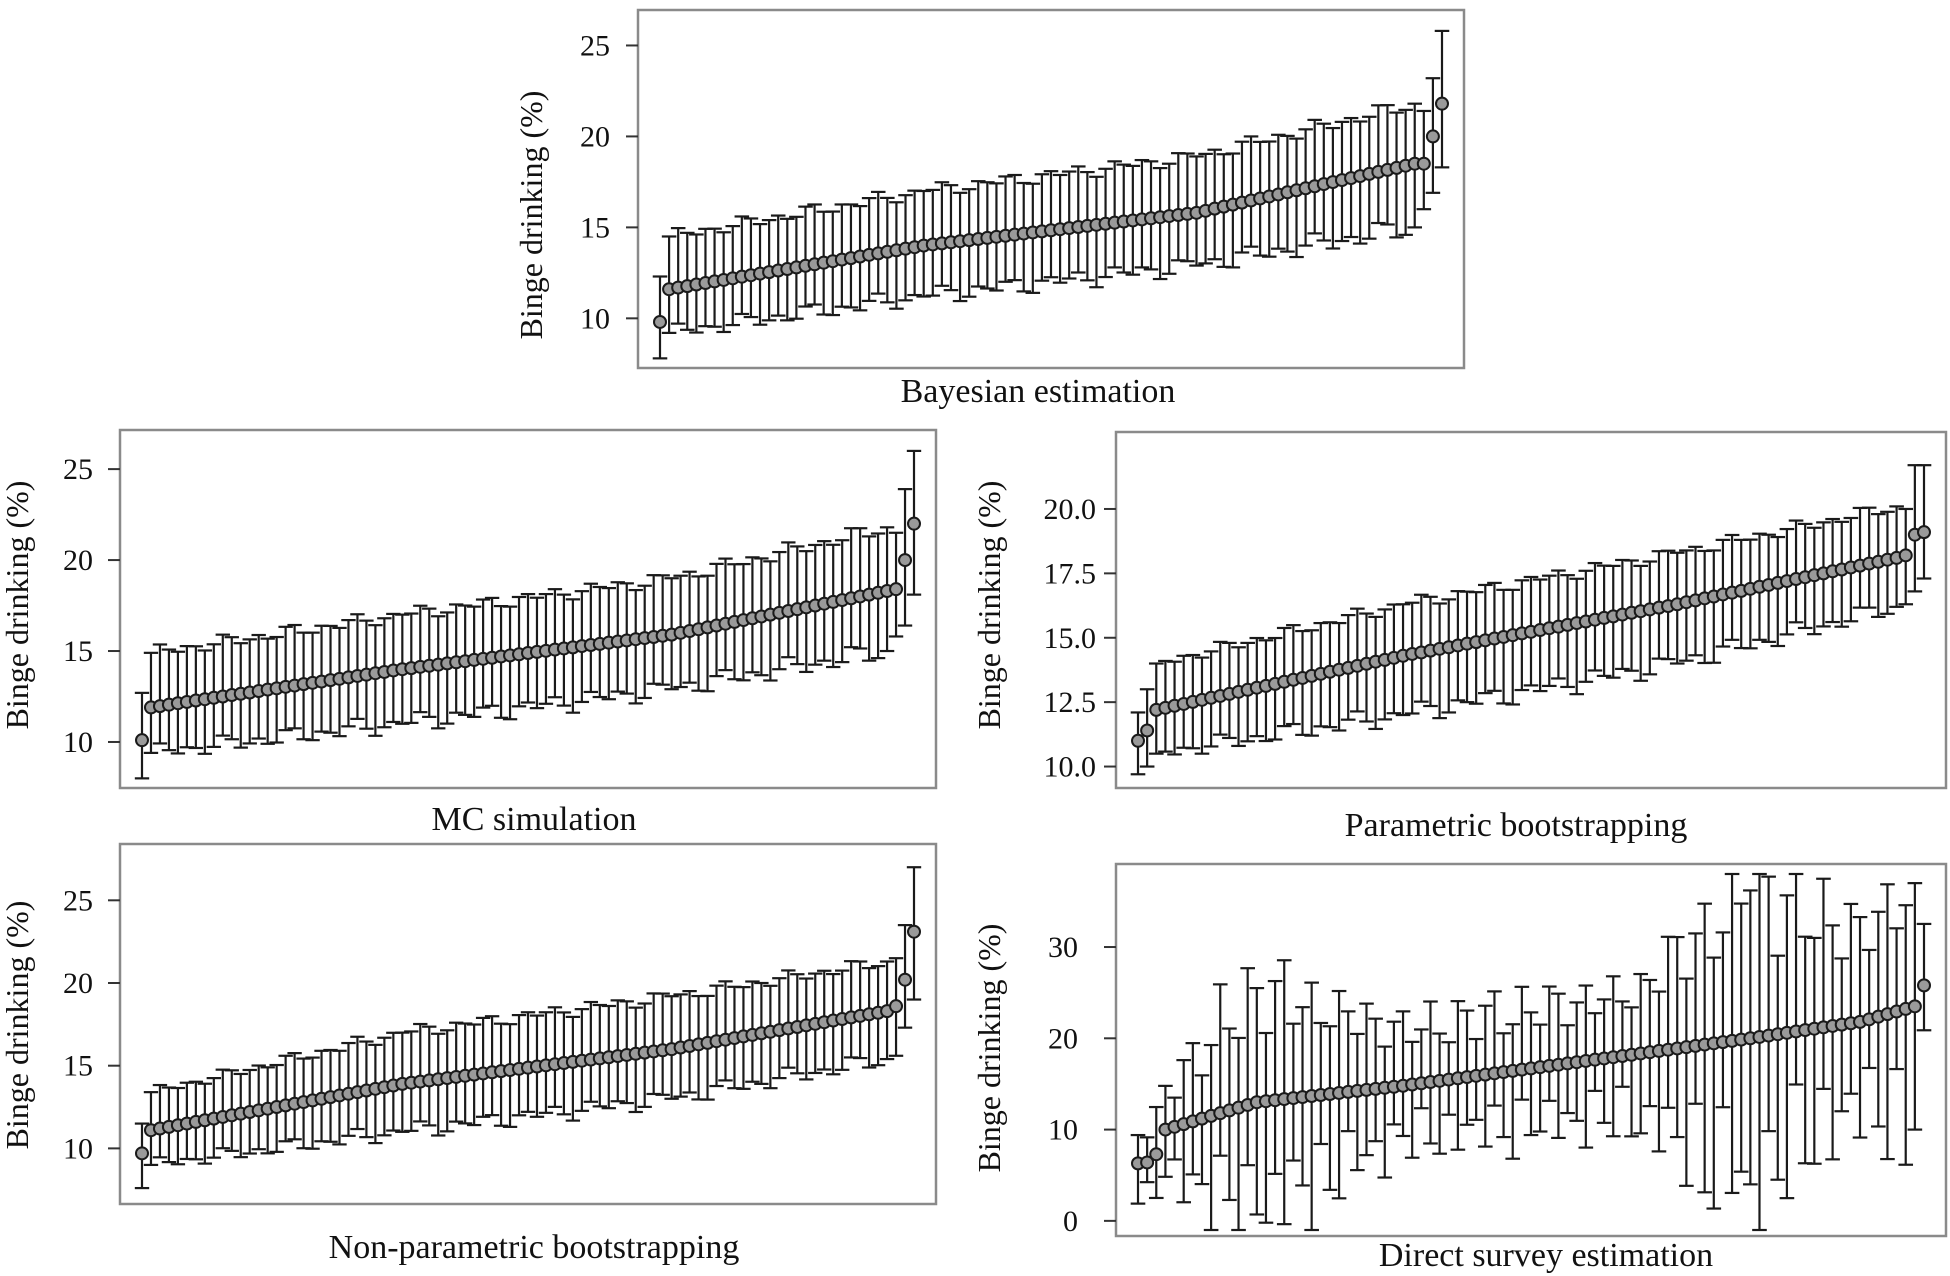 This screenshot has width=1950, height=1276. What do you see at coordinates (1070, 1221) in the screenshot?
I see `y-tick-label: 0` at bounding box center [1070, 1221].